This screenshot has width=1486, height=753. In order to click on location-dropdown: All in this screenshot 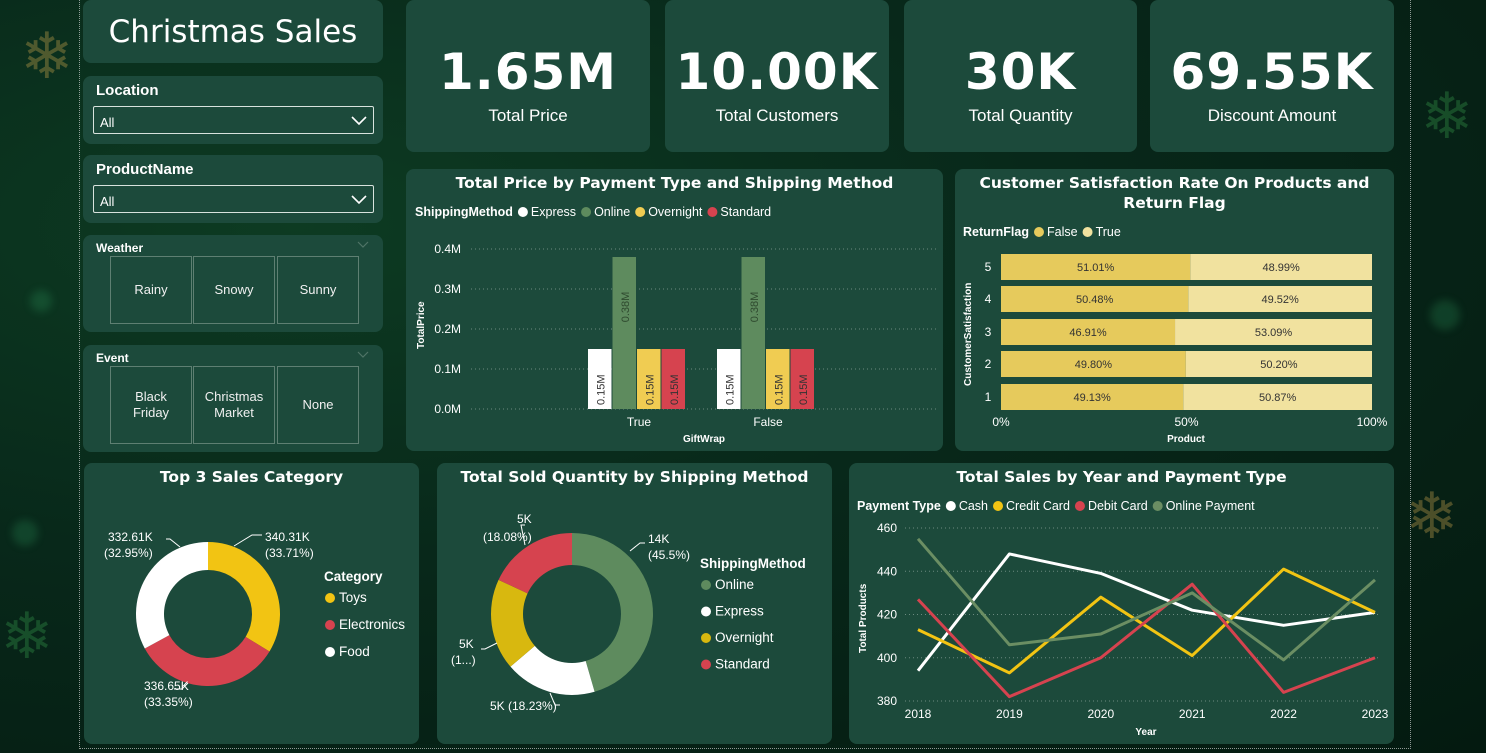, I will do `click(233, 120)`.